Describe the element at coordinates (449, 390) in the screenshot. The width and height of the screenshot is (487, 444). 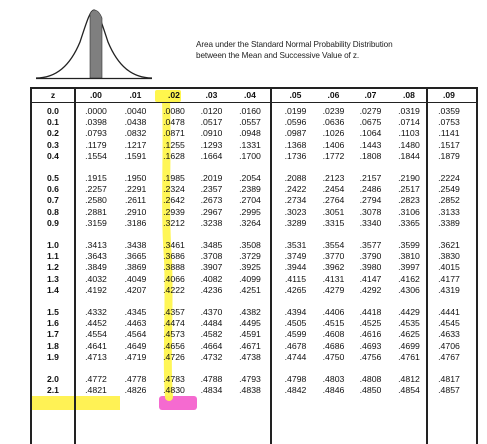
I see `probability-cell: .4857` at that location.